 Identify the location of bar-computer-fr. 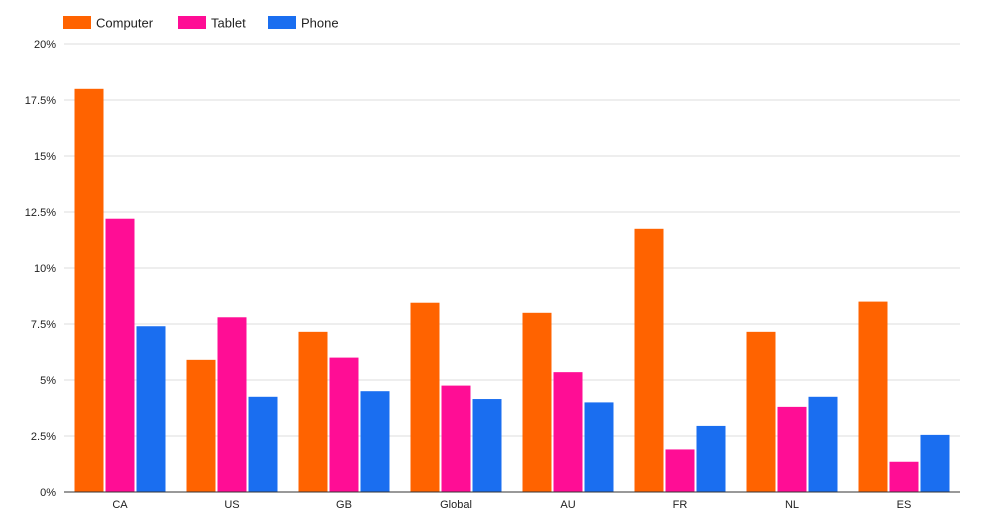
(649, 360).